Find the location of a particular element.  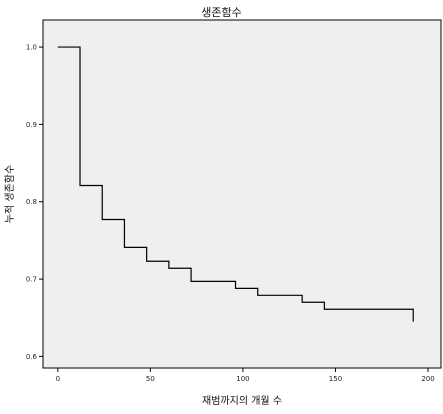

y-tick-label: 1.0 is located at coordinates (31, 48).